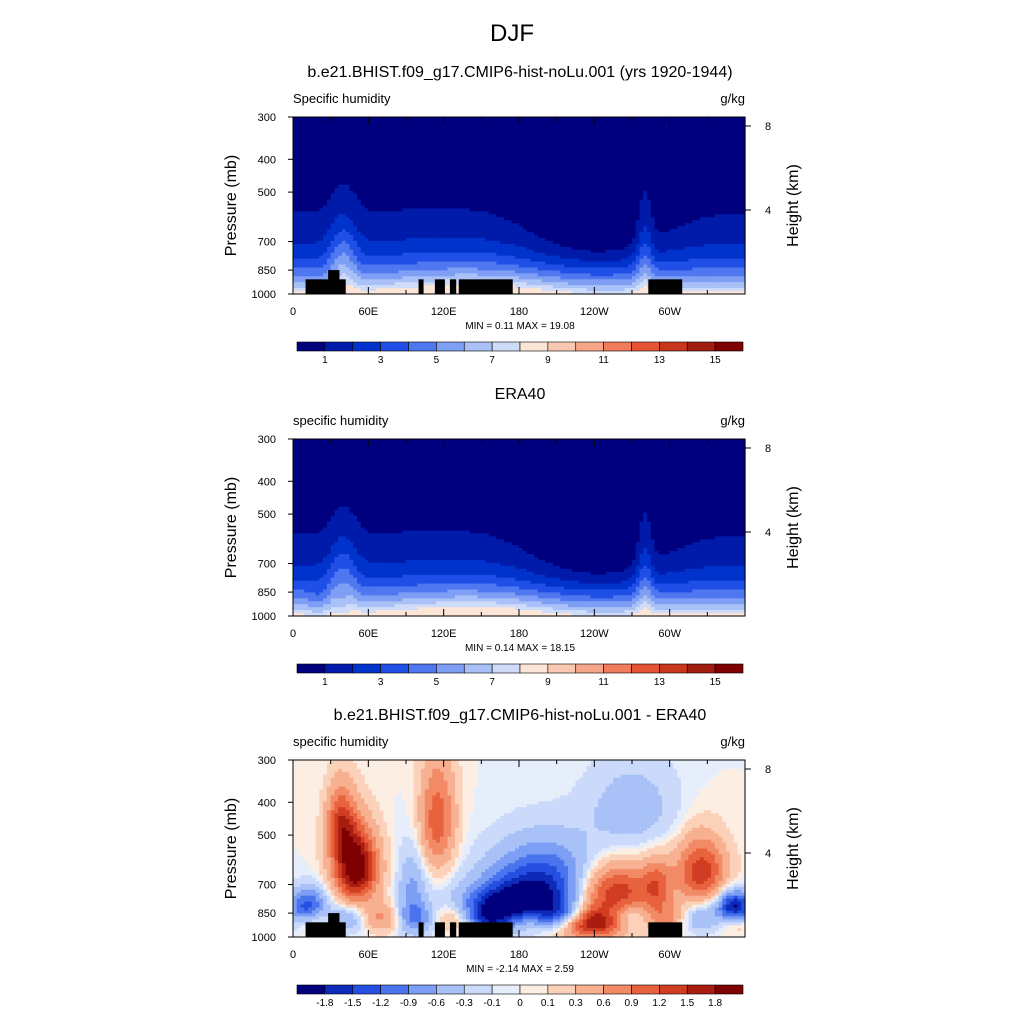  What do you see at coordinates (342, 98) in the screenshot?
I see `variable-label: Specific humidity` at bounding box center [342, 98].